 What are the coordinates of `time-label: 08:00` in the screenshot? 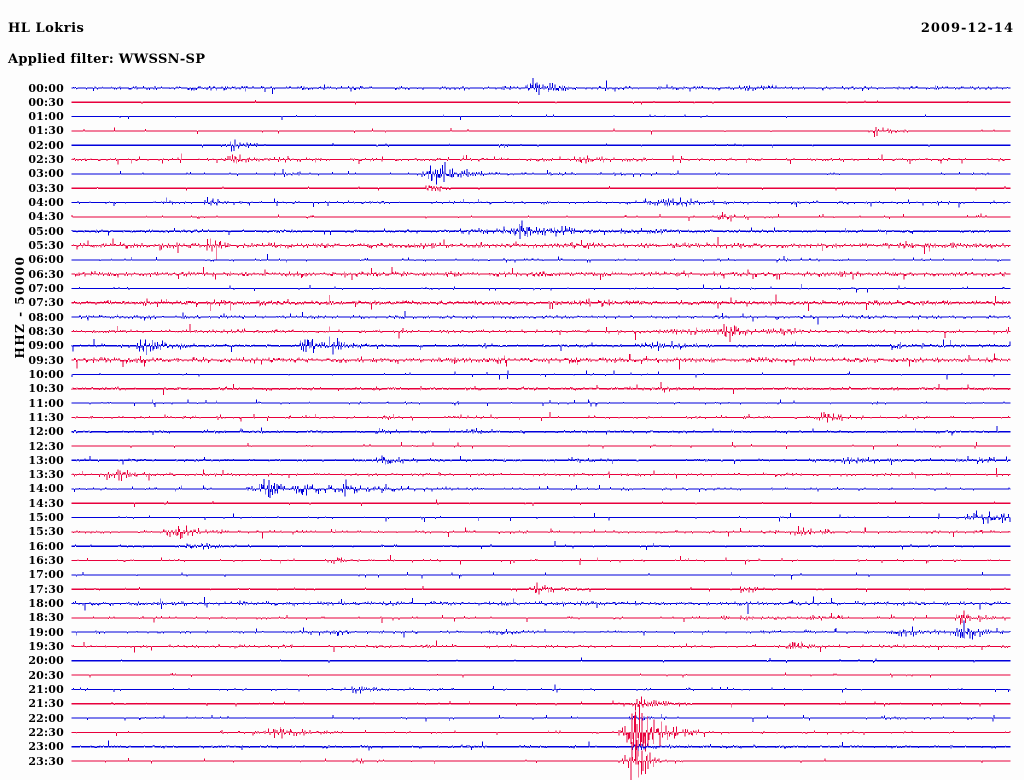 It's located at (46, 317).